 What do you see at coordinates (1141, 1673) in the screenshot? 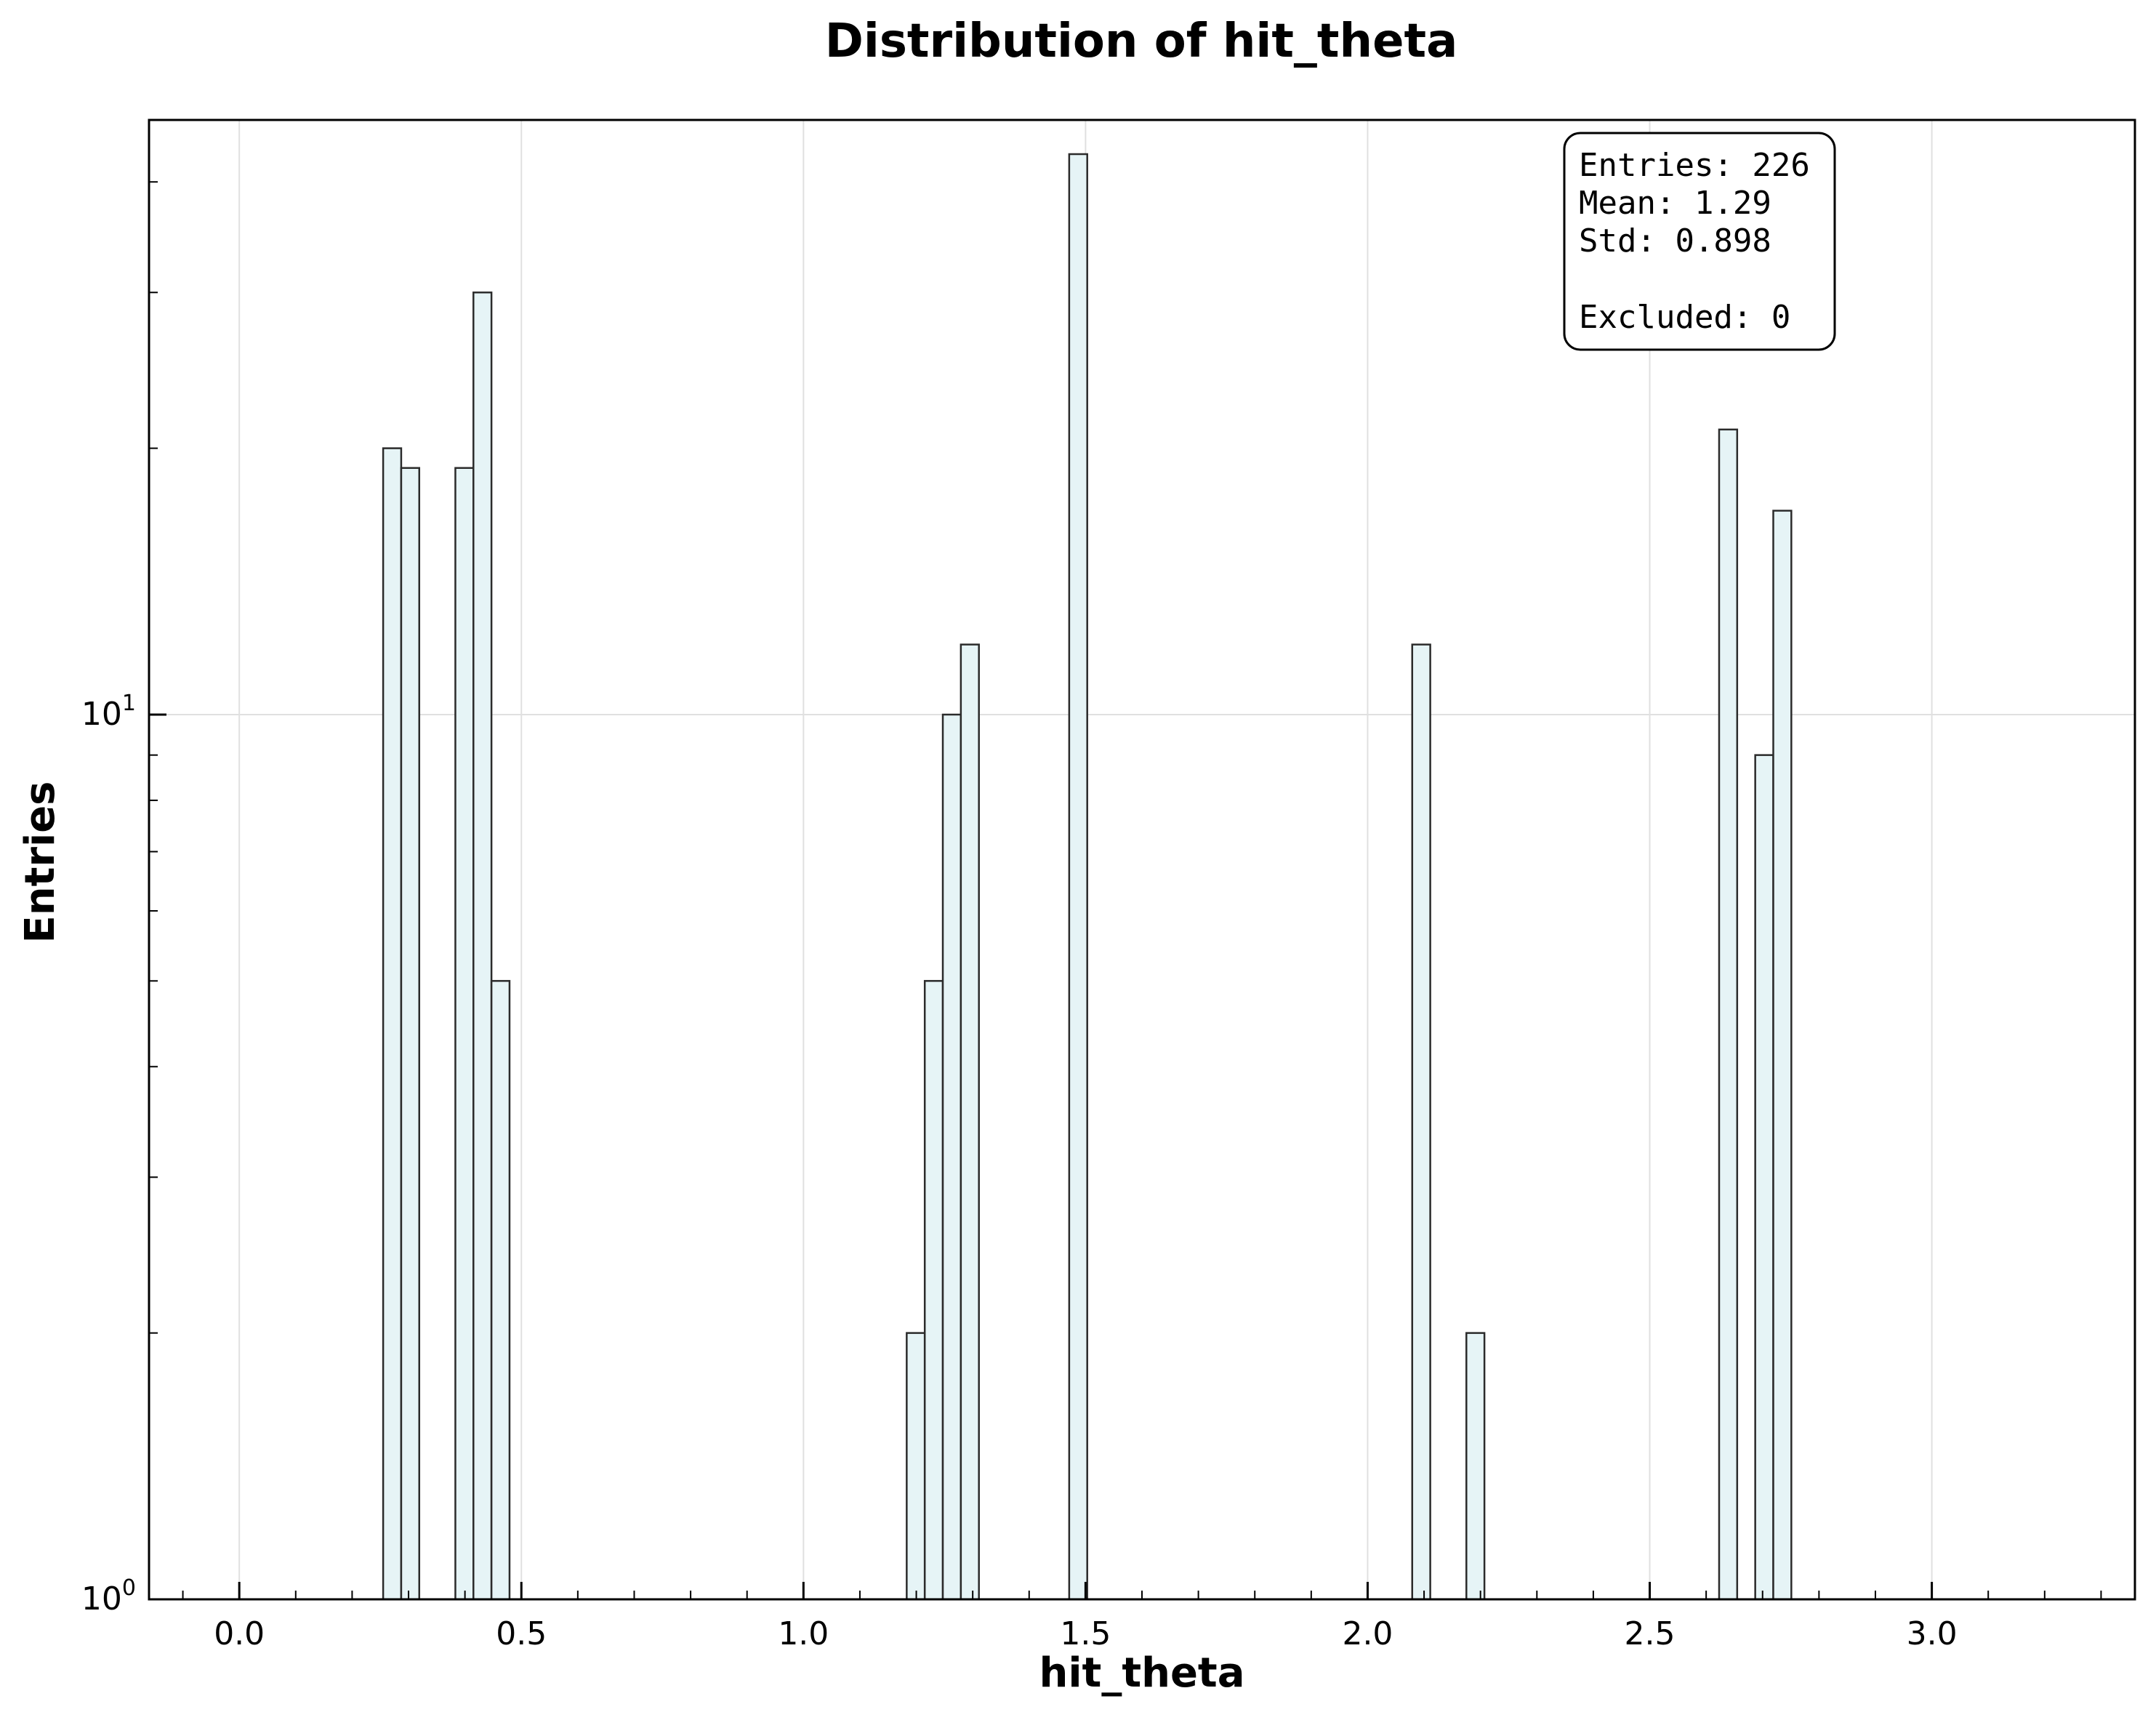
I see `x-axis-label: hit_theta` at bounding box center [1141, 1673].